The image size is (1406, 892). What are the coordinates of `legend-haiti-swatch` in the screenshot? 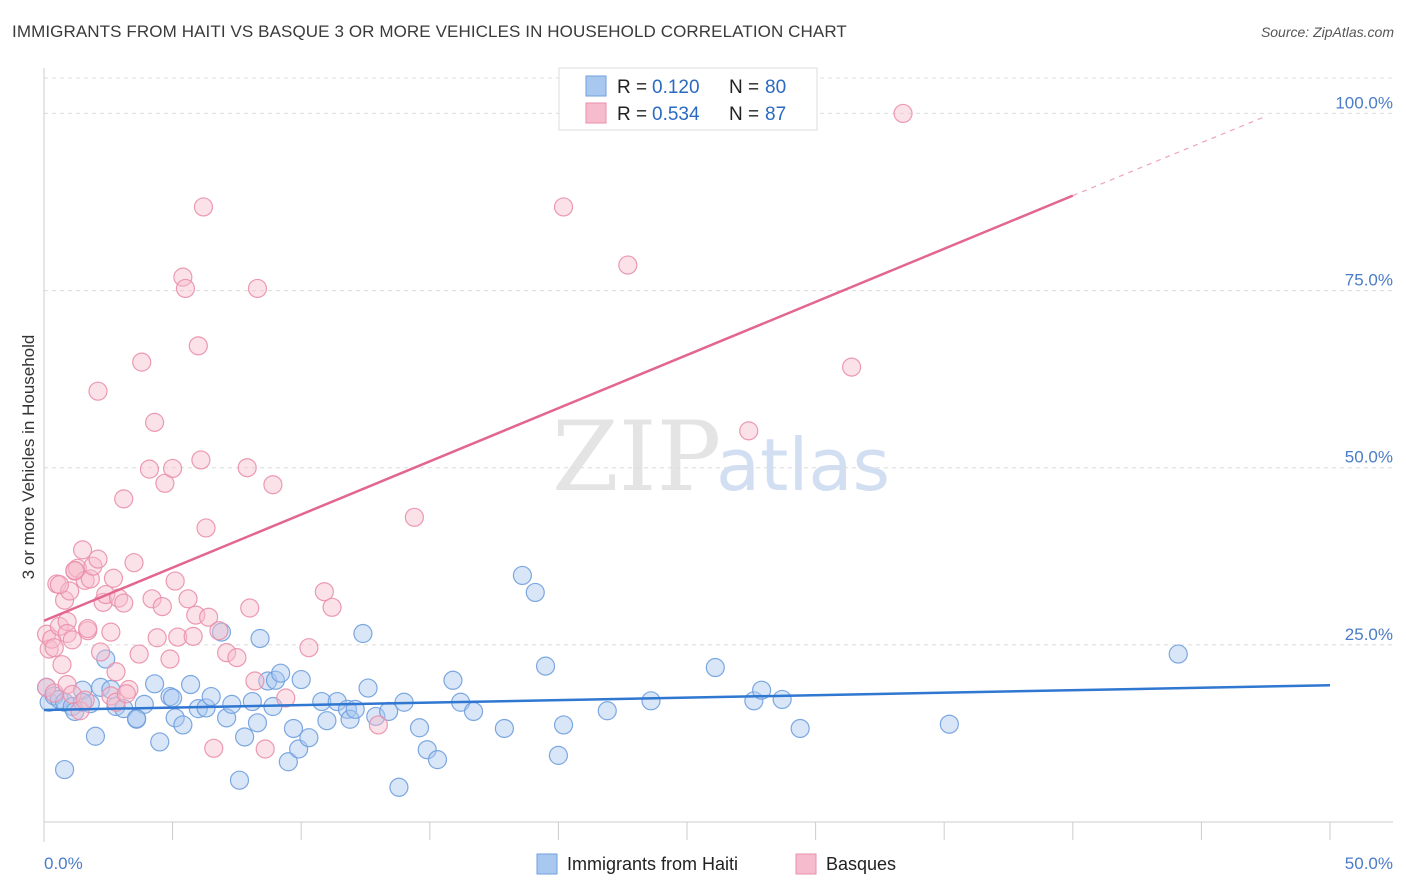 It's located at (596, 86).